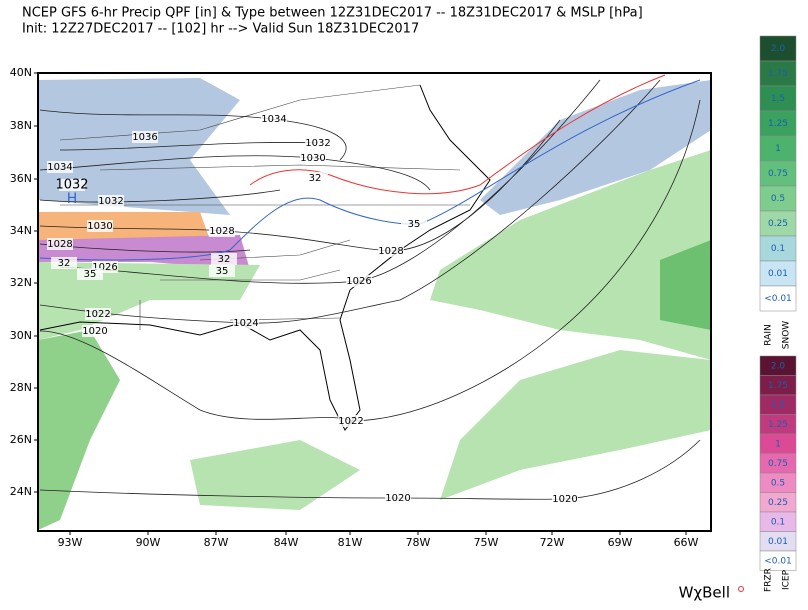 The width and height of the screenshot is (808, 610). Describe the element at coordinates (704, 593) in the screenshot. I see `brand: WχBell` at that location.